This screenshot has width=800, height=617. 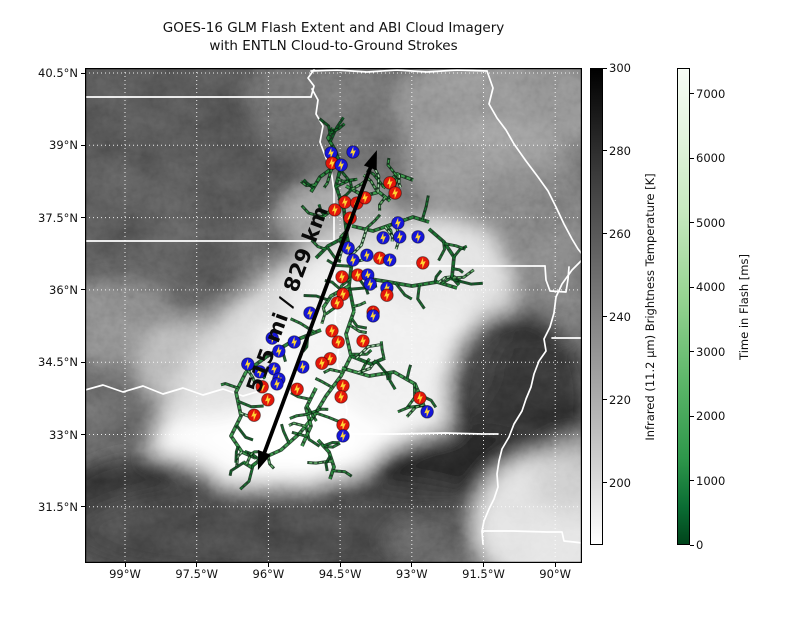 What do you see at coordinates (620, 233) in the screenshot?
I see `colorbar-tick-label: 260` at bounding box center [620, 233].